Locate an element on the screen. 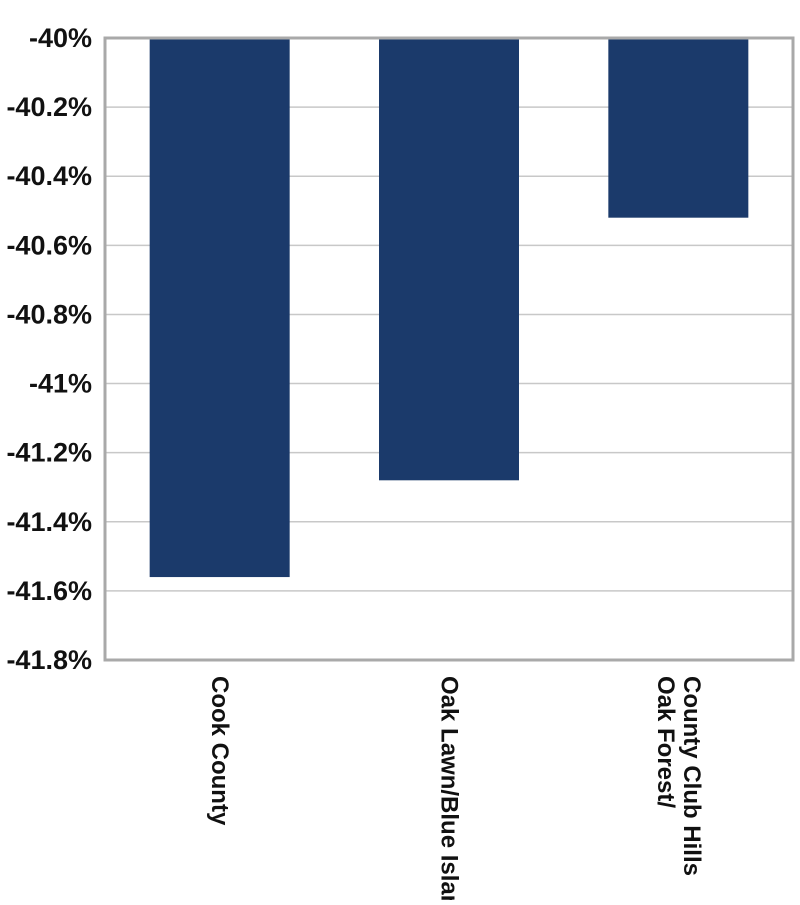 The image size is (800, 905). x-category-label: Oak Forest/ is located at coordinates (665, 742).